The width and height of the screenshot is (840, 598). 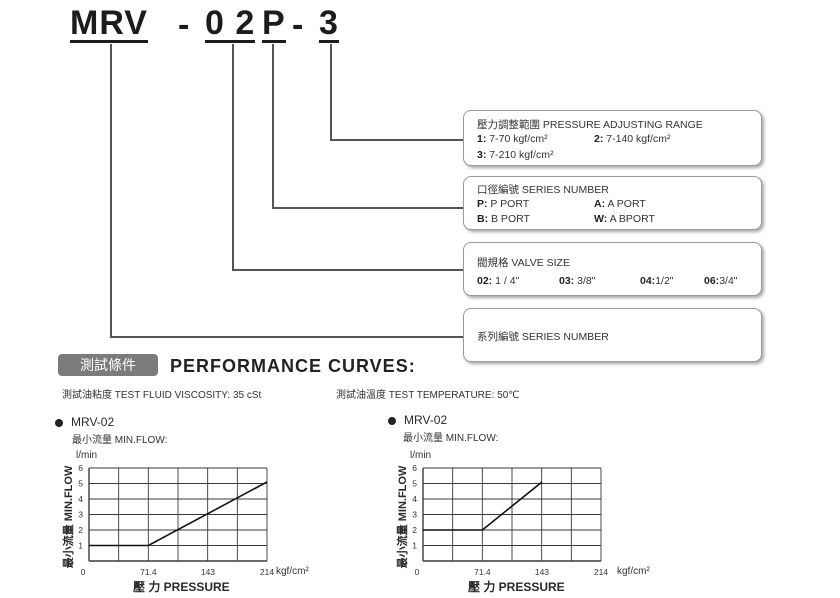 What do you see at coordinates (510, 219) in the screenshot?
I see `port-value-b: B PORT` at bounding box center [510, 219].